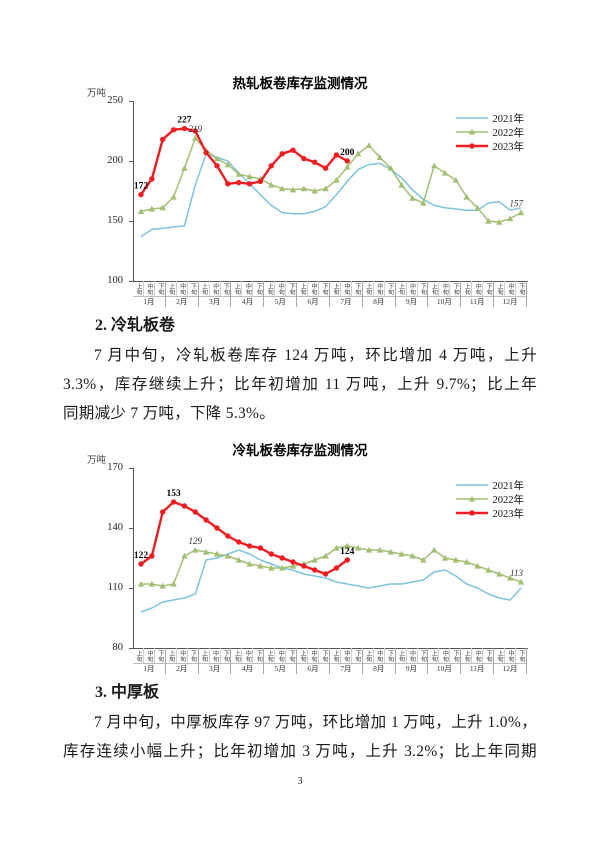  I want to click on data-point-label: 122, so click(141, 556).